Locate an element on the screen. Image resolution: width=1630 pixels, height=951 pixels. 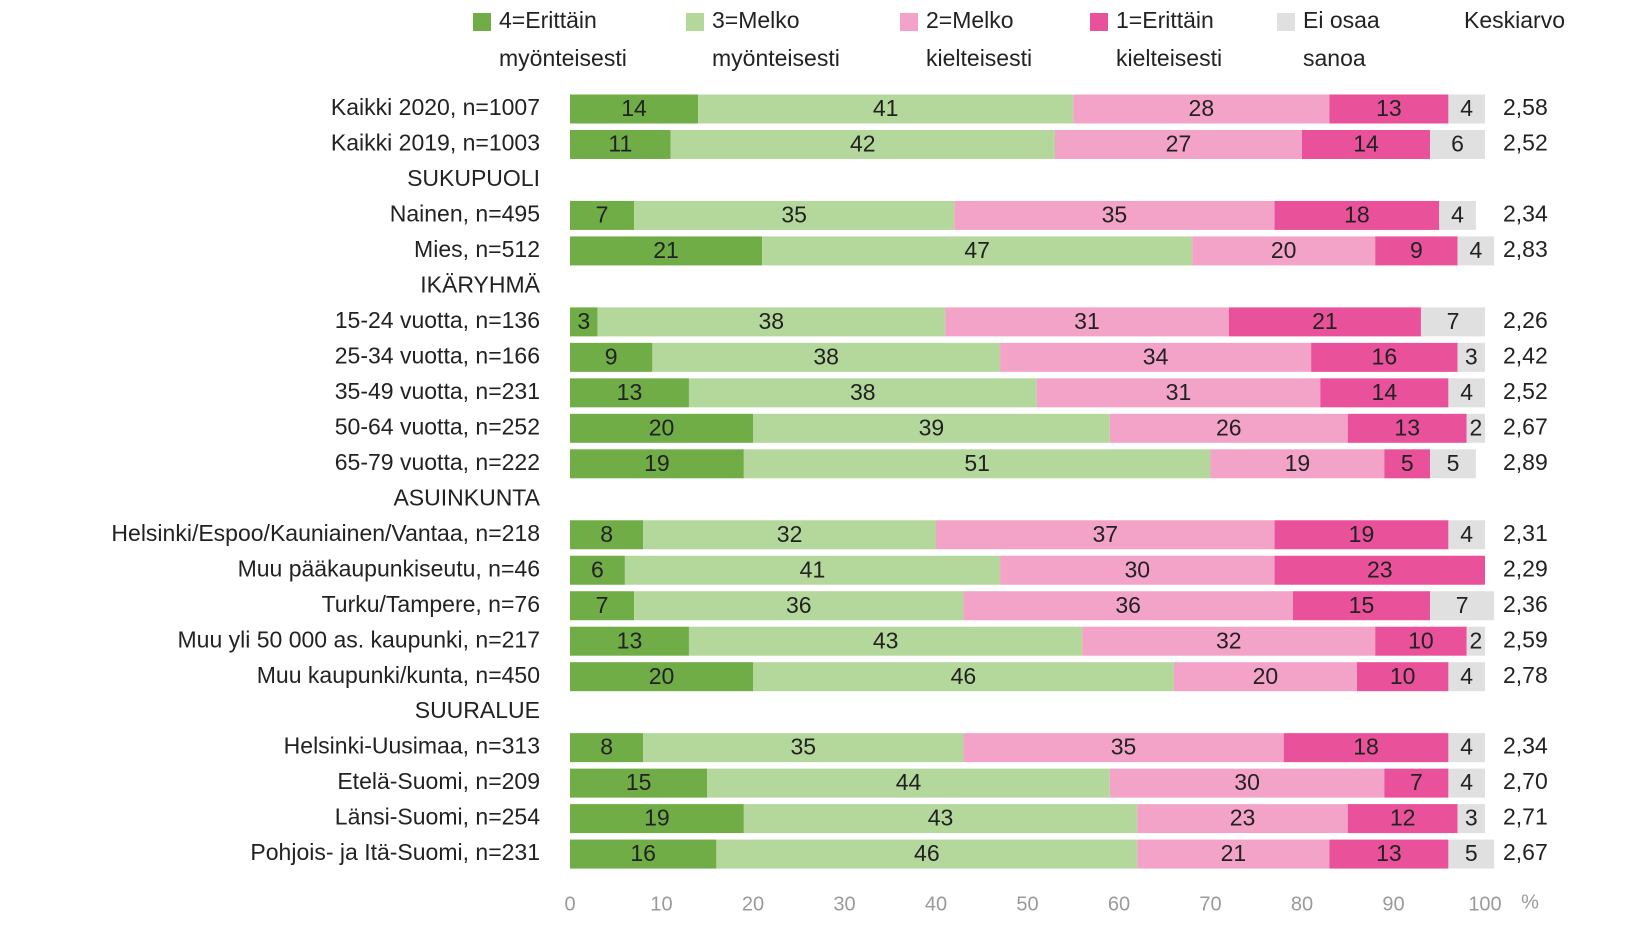
average-value: 2,26 is located at coordinates (1525, 320).